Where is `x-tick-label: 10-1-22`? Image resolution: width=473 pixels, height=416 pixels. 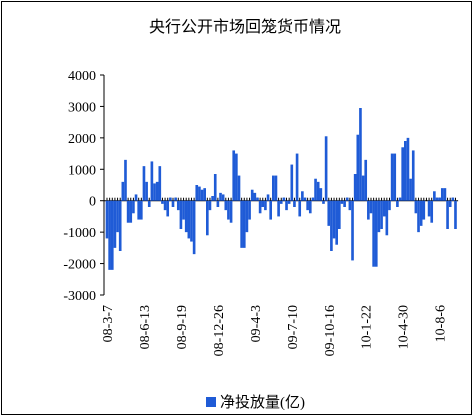 x-tick-label: 10-1-22 is located at coordinates (367, 327).